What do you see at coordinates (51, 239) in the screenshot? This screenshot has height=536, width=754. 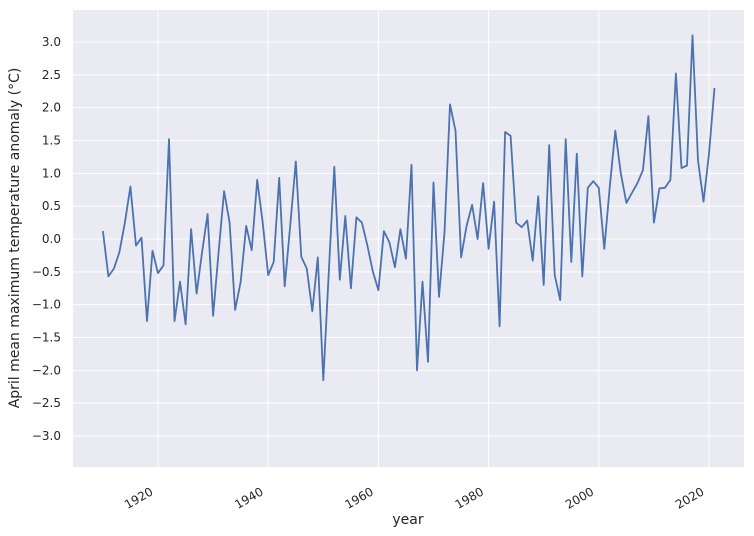 I see `y-tick-label: 0.0` at bounding box center [51, 239].